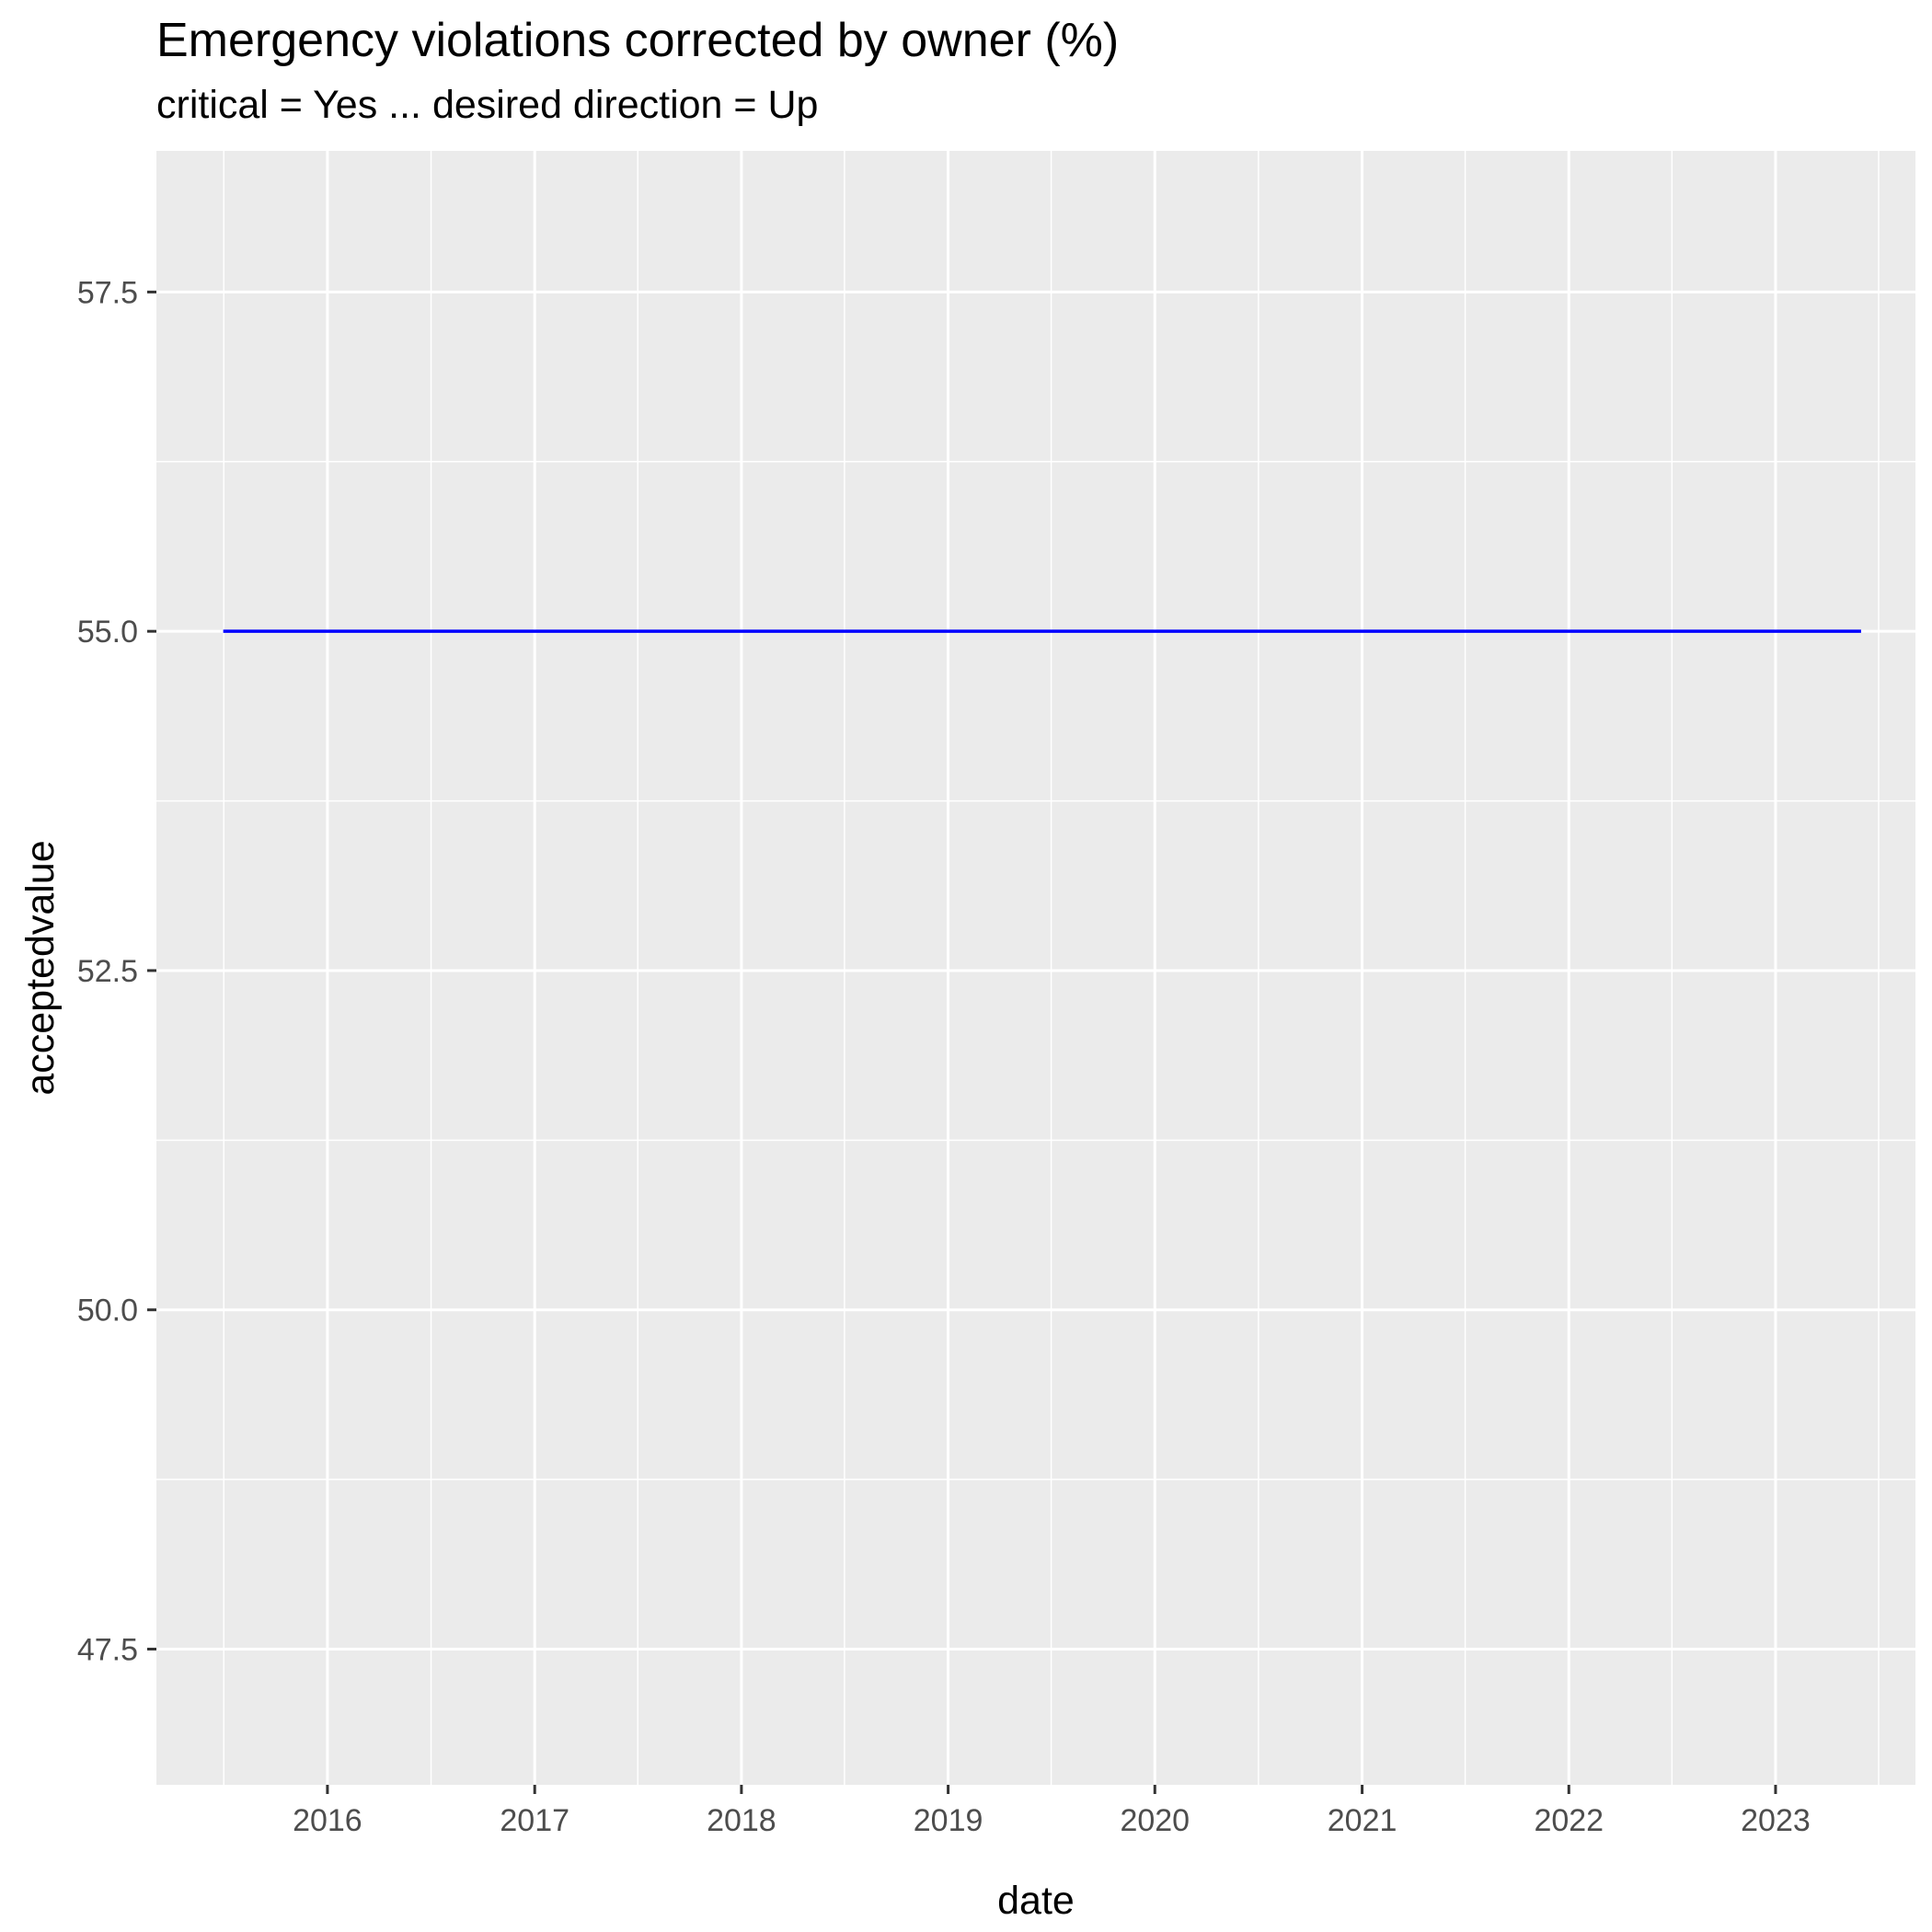 Image resolution: width=1932 pixels, height=1932 pixels. What do you see at coordinates (40, 968) in the screenshot?
I see `y-axis-title: acceptedvalue` at bounding box center [40, 968].